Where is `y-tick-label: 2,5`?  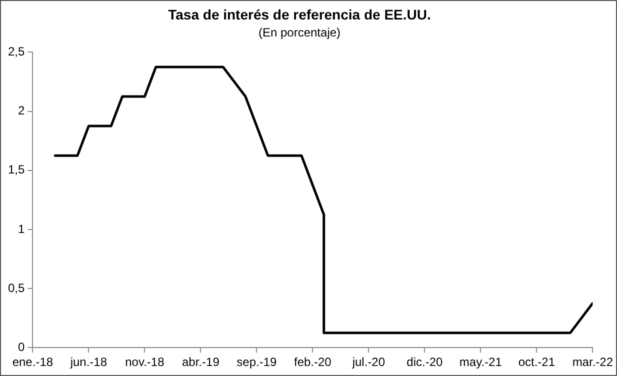
y-tick-label: 2,5 is located at coordinates (16, 51).